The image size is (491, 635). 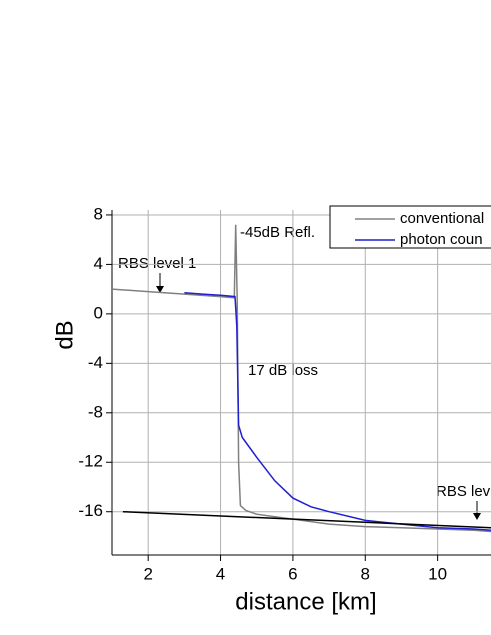 What do you see at coordinates (463, 491) in the screenshot?
I see `annotation: RBS lev` at bounding box center [463, 491].